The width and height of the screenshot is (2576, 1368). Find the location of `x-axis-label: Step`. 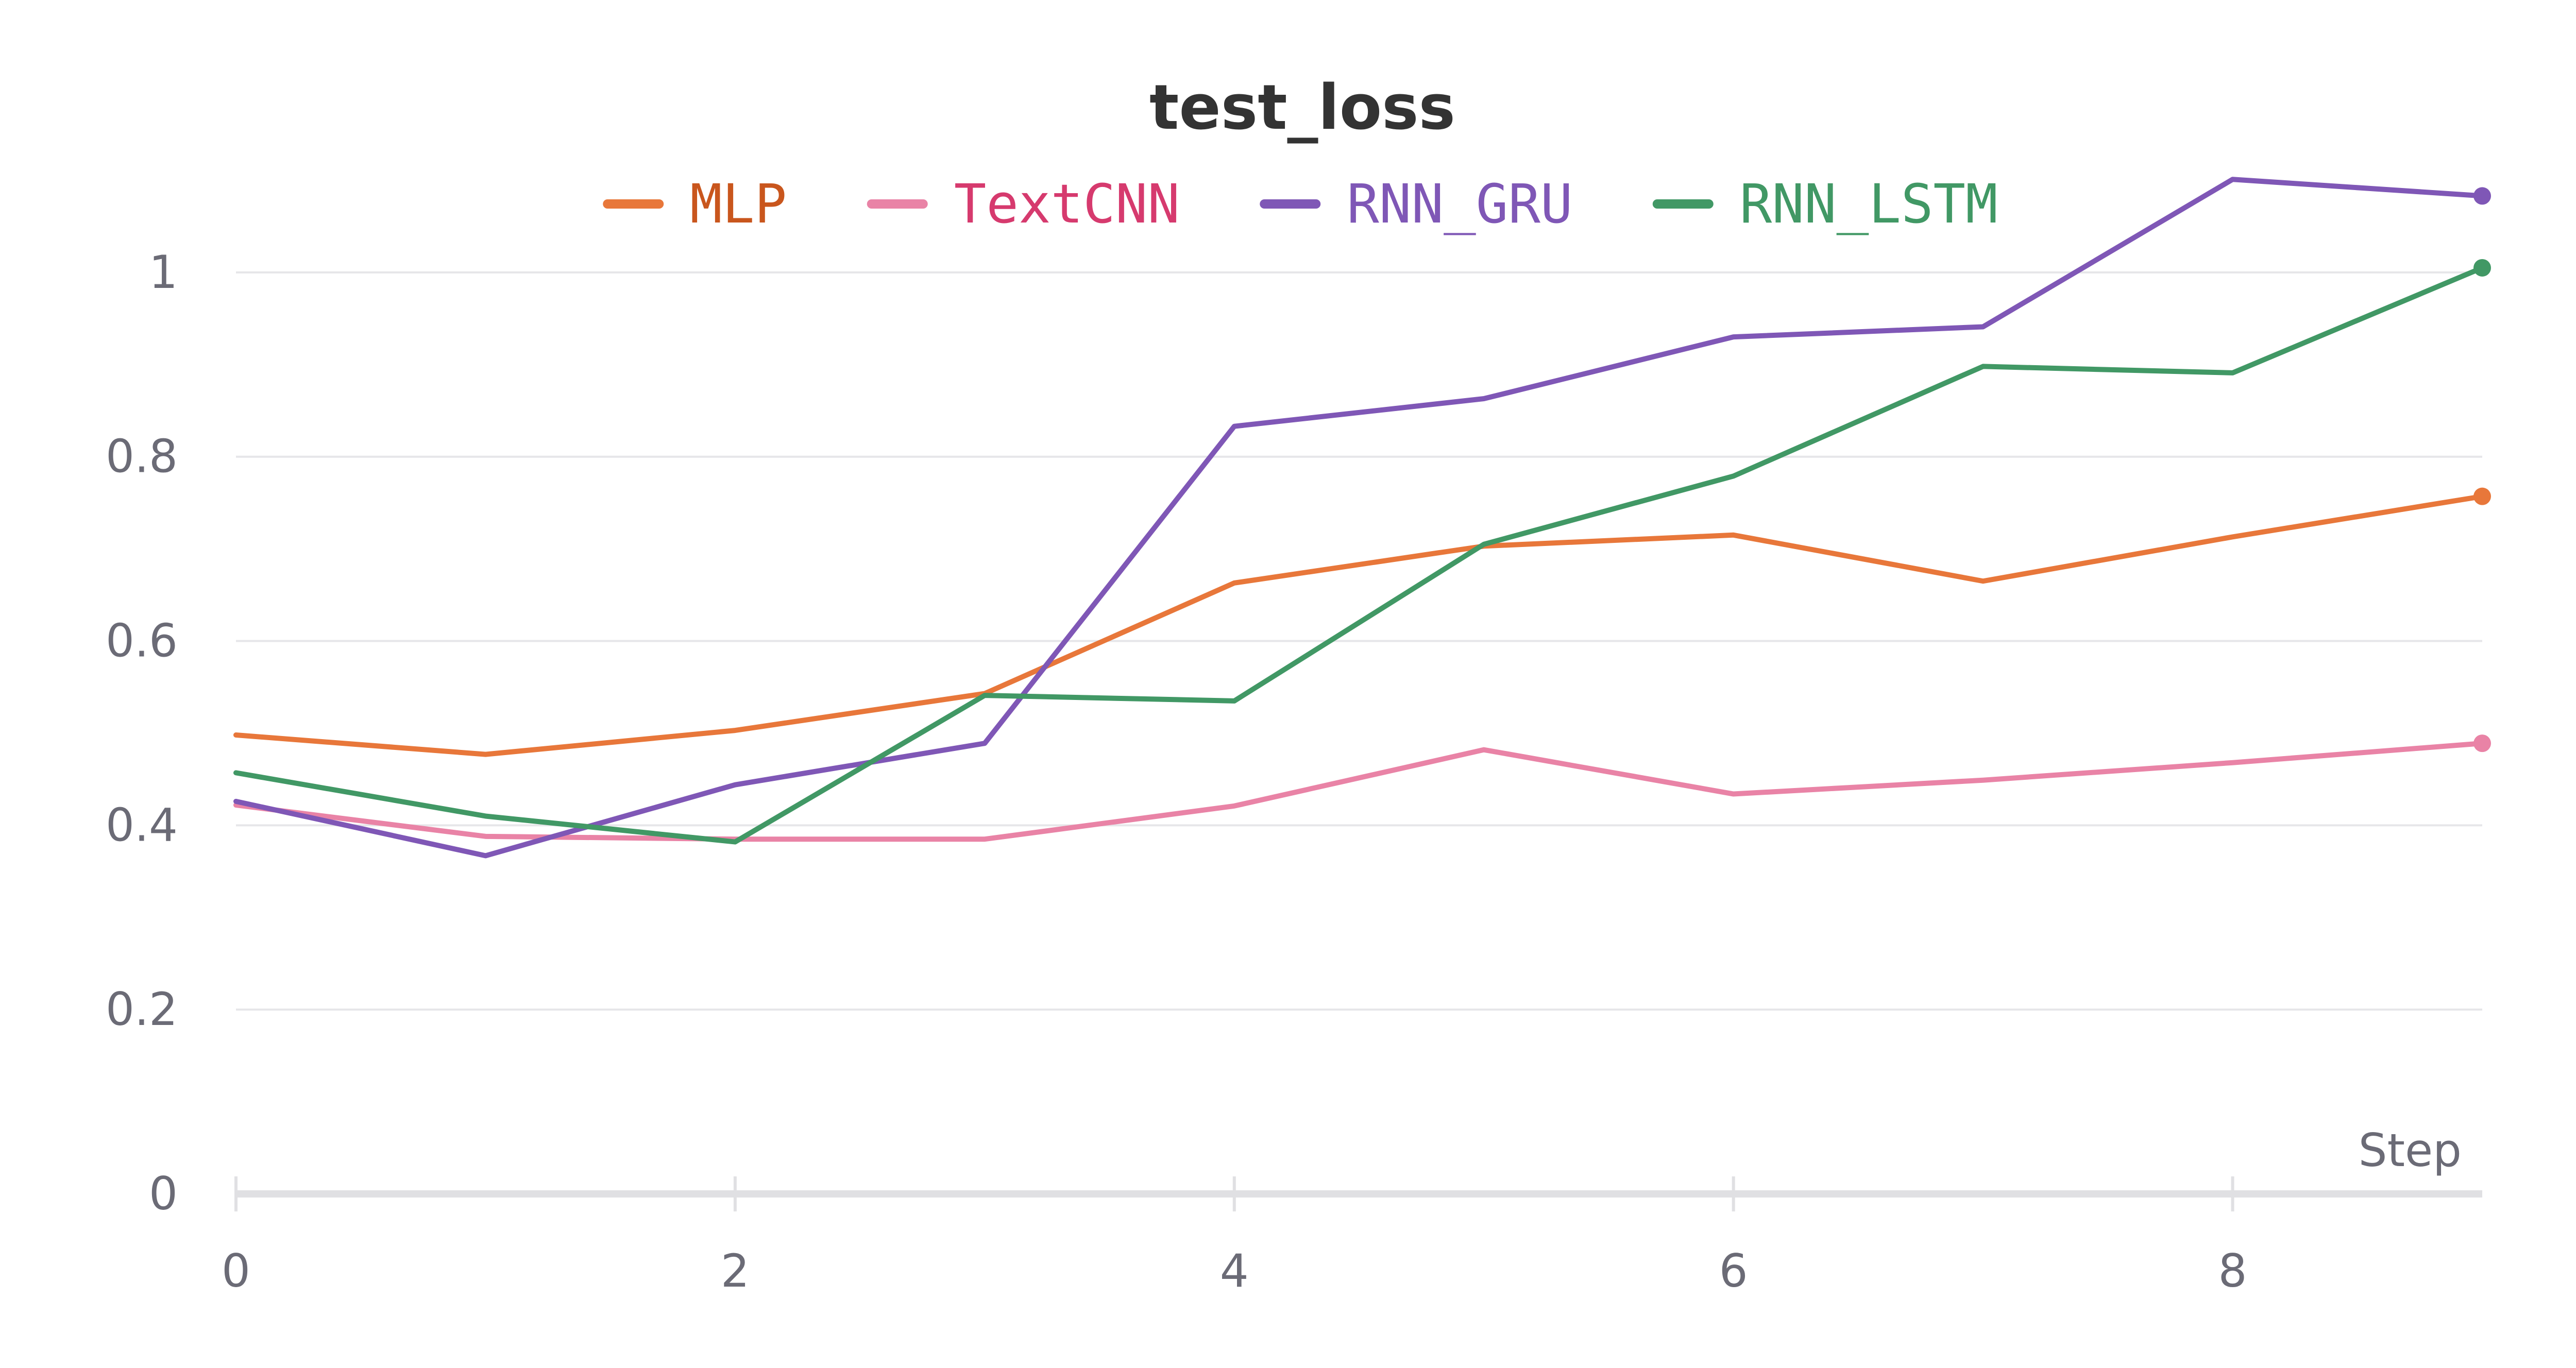

x-axis-label: Step is located at coordinates (2410, 1150).